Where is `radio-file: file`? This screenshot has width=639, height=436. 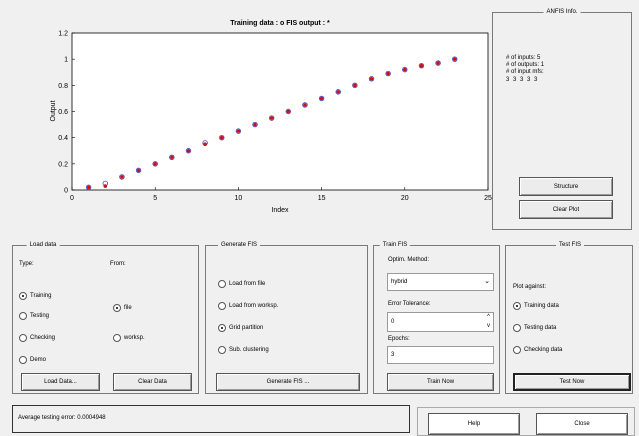
radio-file: file is located at coordinates (122, 308).